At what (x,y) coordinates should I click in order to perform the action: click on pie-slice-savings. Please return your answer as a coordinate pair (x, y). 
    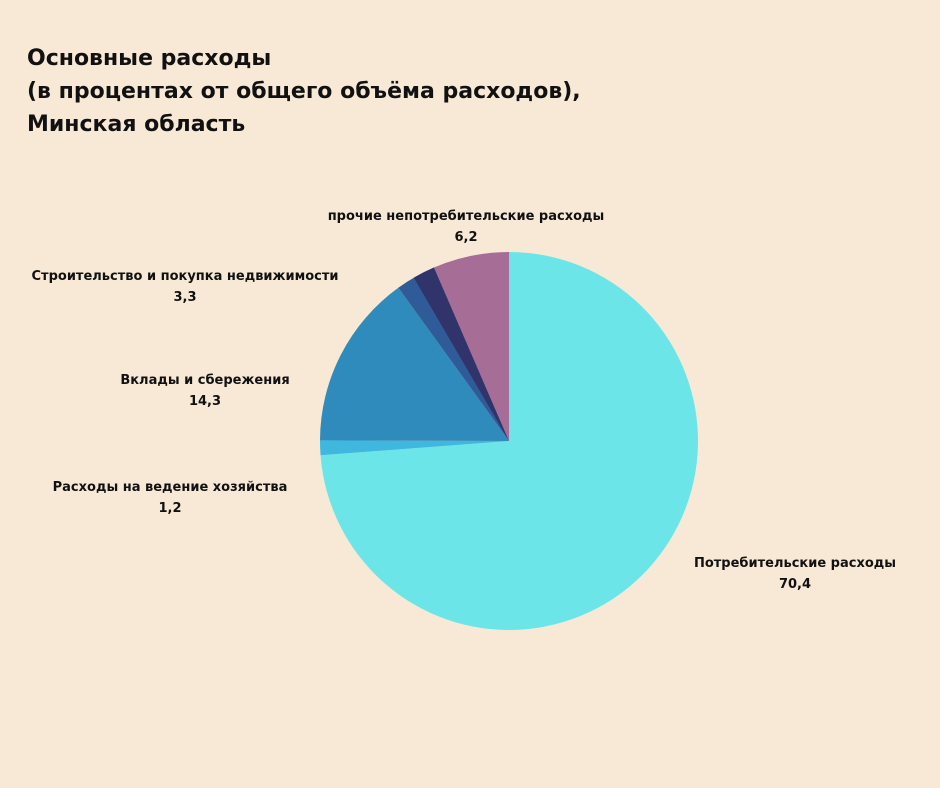
    Looking at the image, I should click on (414, 364).